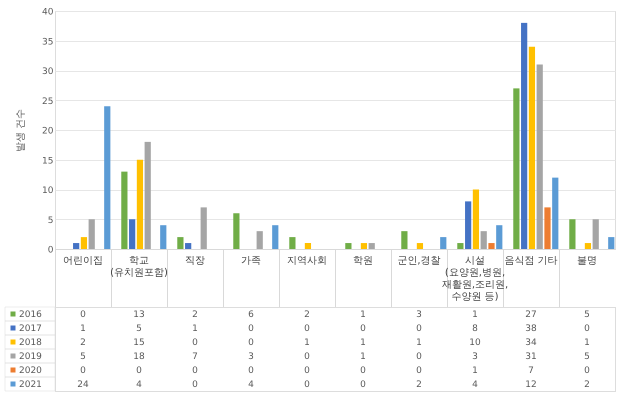 This screenshot has height=398, width=640. What do you see at coordinates (195, 261) in the screenshot?
I see `x-tick-label: 직장` at bounding box center [195, 261].